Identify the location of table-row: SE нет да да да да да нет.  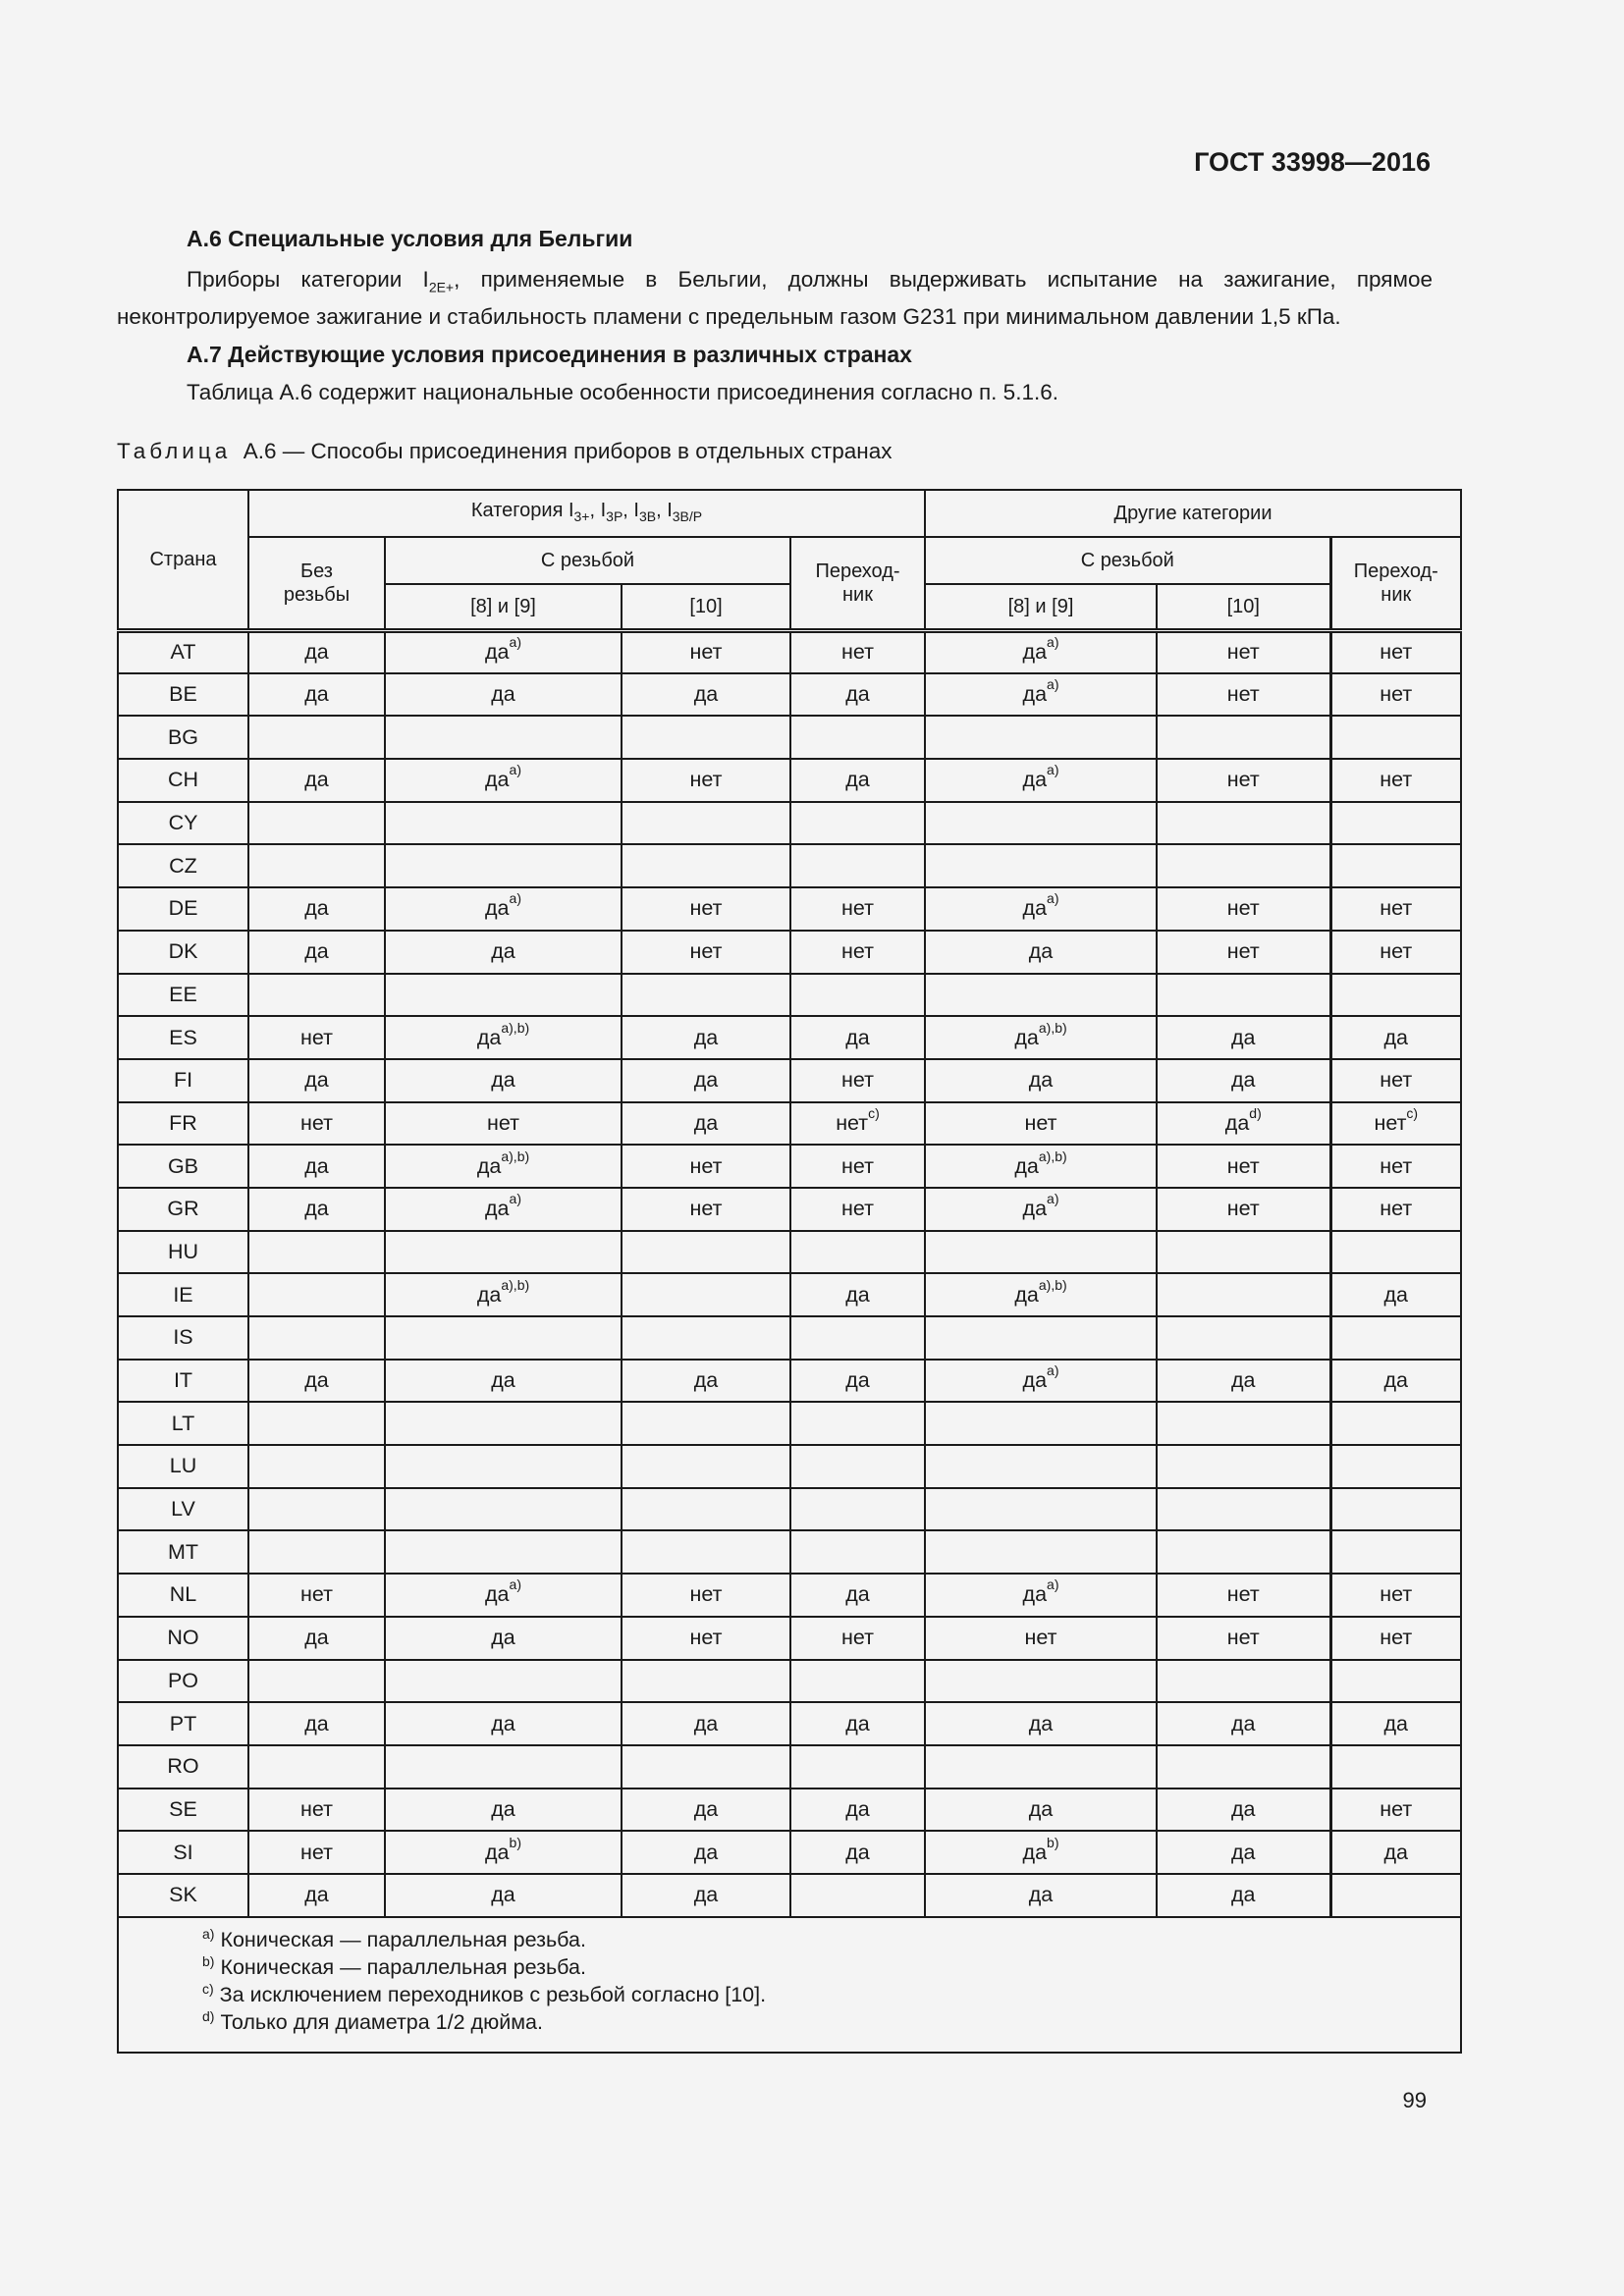
(790, 1810).